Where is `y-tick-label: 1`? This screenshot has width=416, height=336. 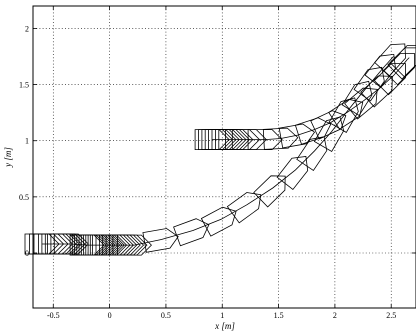 y-tick-label: 1 is located at coordinates (27, 141).